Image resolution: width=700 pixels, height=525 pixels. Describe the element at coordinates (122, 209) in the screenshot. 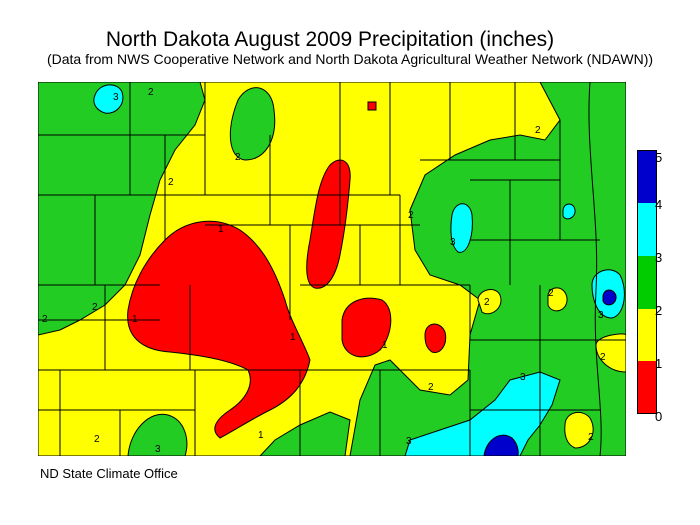

I see `region-green-west` at that location.